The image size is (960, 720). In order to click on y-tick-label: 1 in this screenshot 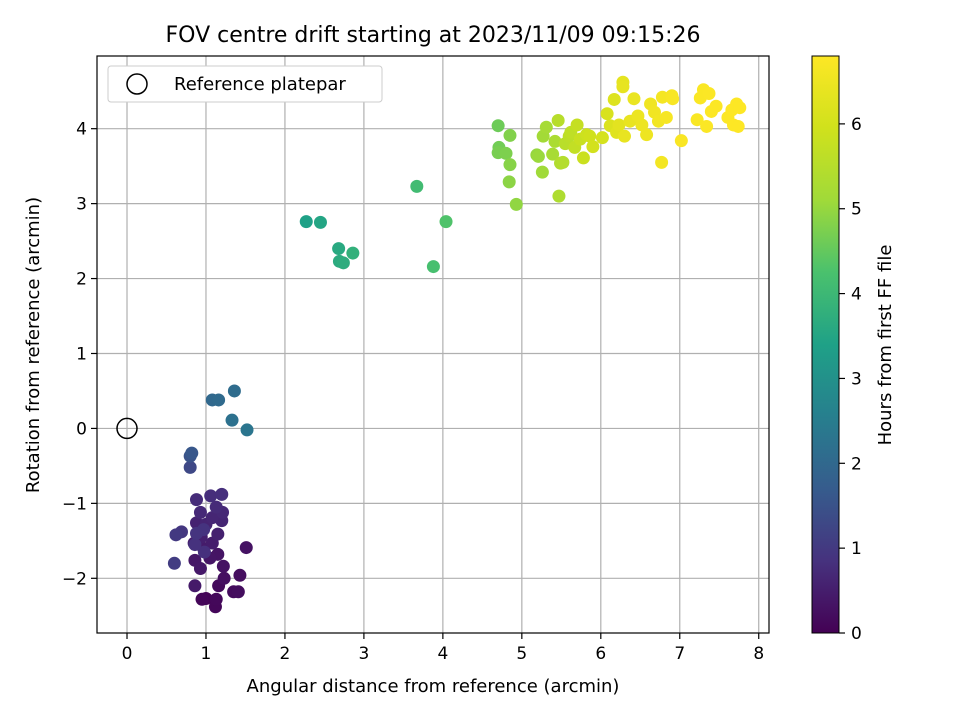, I will do `click(81, 354)`.